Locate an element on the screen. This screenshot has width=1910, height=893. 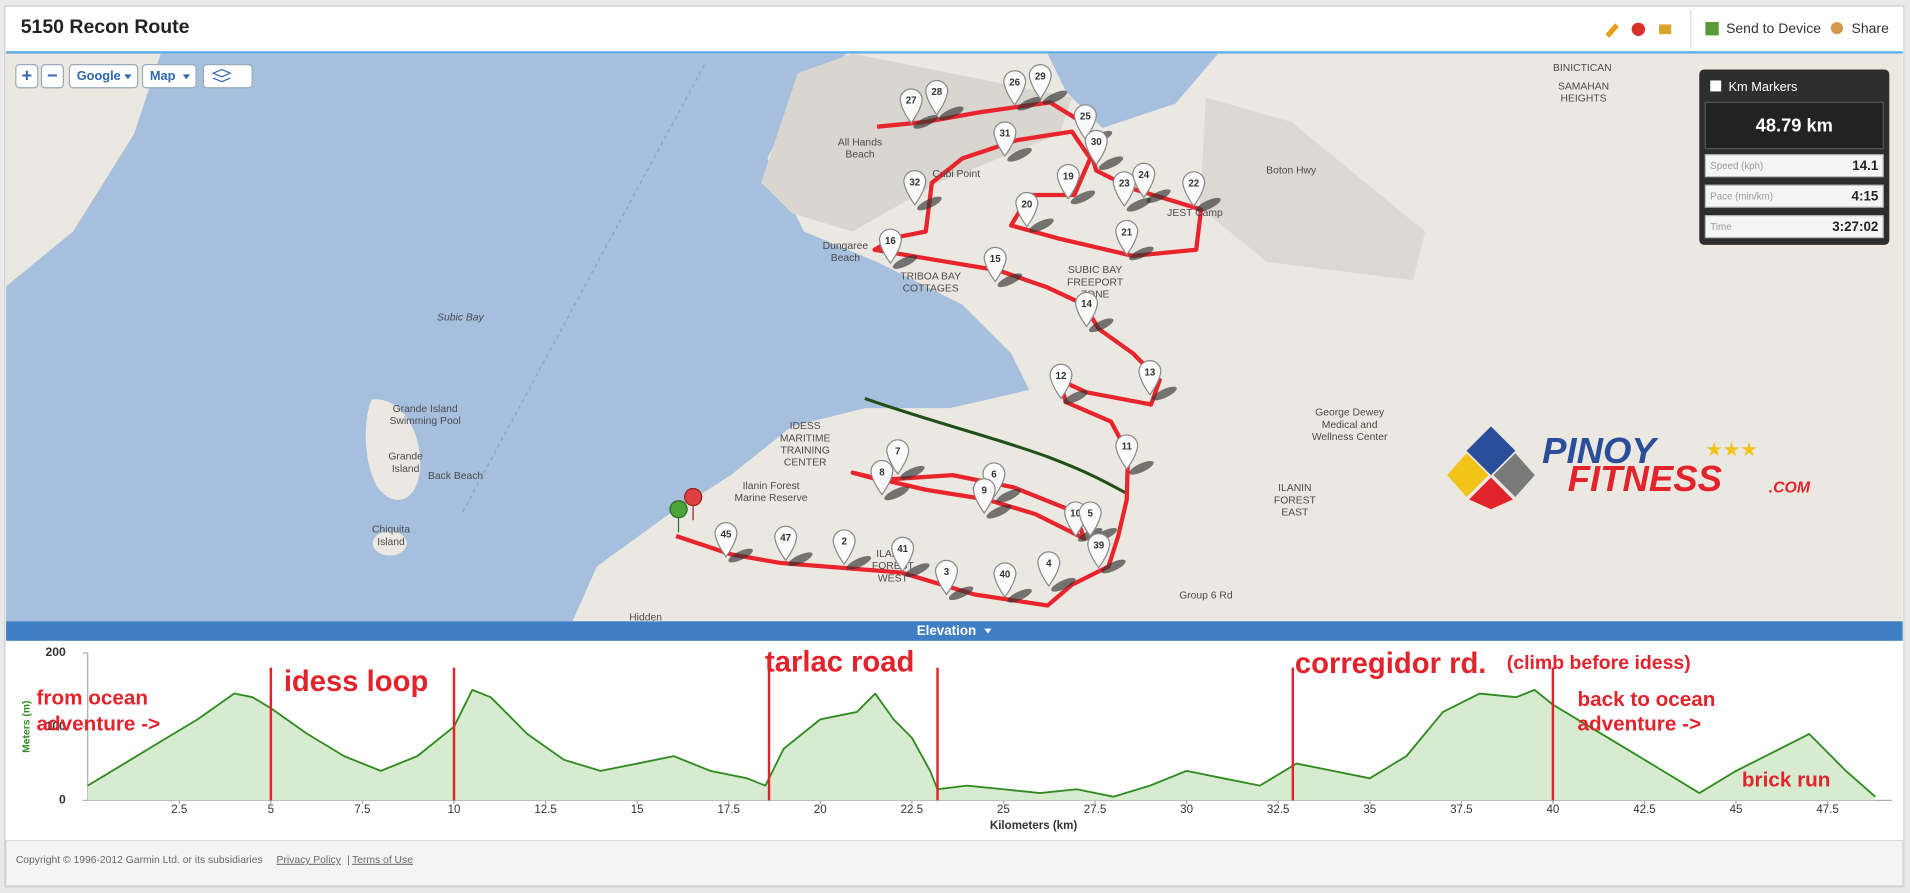
map-control-label: − is located at coordinates (52, 75).